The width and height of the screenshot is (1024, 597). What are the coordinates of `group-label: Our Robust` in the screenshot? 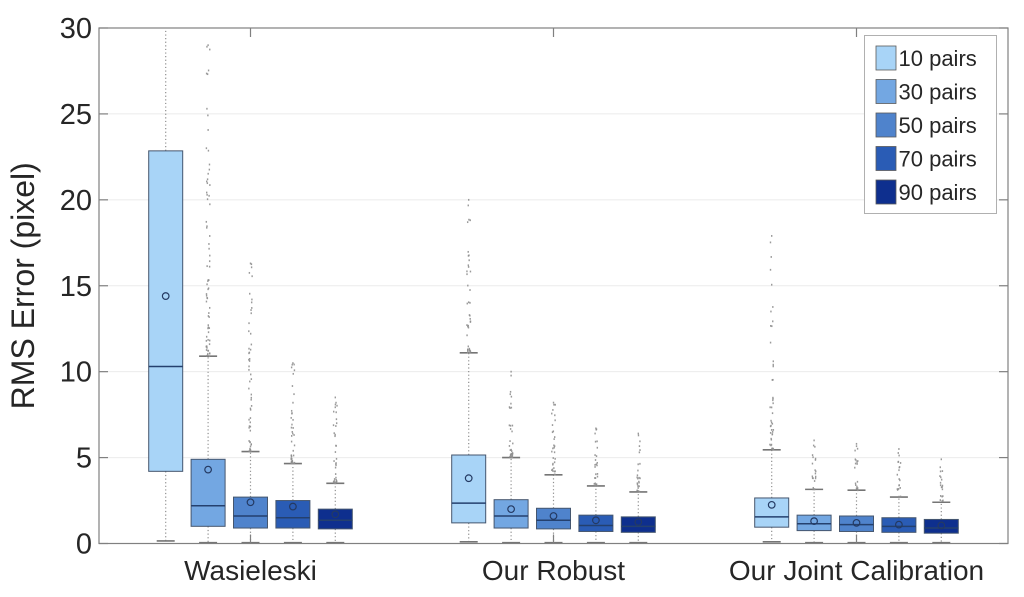 It's located at (553, 570).